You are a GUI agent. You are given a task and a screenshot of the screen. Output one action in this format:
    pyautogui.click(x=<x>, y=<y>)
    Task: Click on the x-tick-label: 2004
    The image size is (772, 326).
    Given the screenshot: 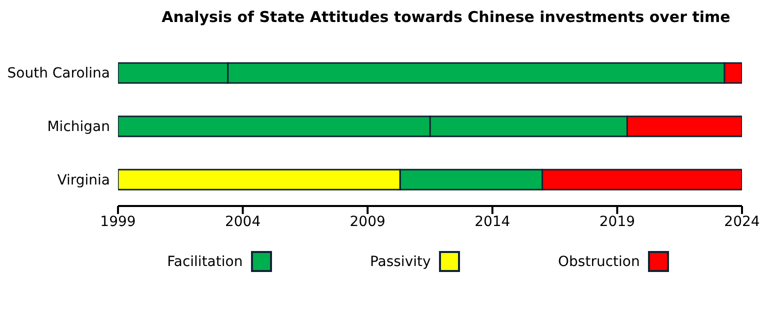 What is the action you would take?
    pyautogui.click(x=242, y=222)
    